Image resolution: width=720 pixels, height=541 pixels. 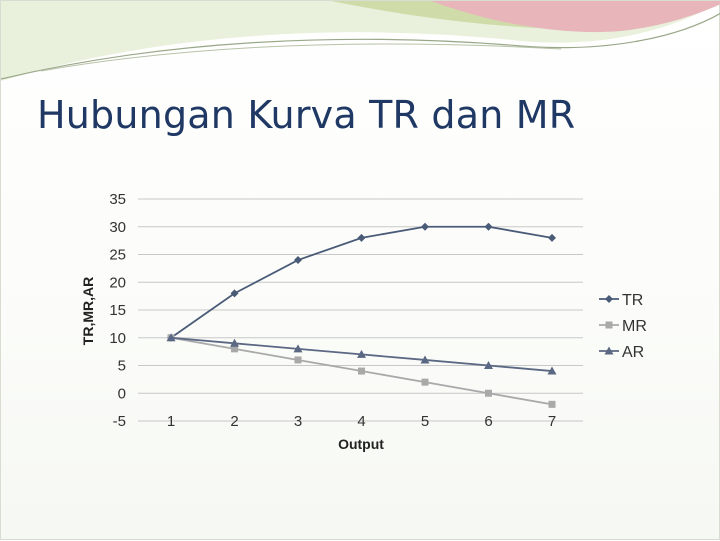 What do you see at coordinates (632, 300) in the screenshot?
I see `legend-label-tr: TR` at bounding box center [632, 300].